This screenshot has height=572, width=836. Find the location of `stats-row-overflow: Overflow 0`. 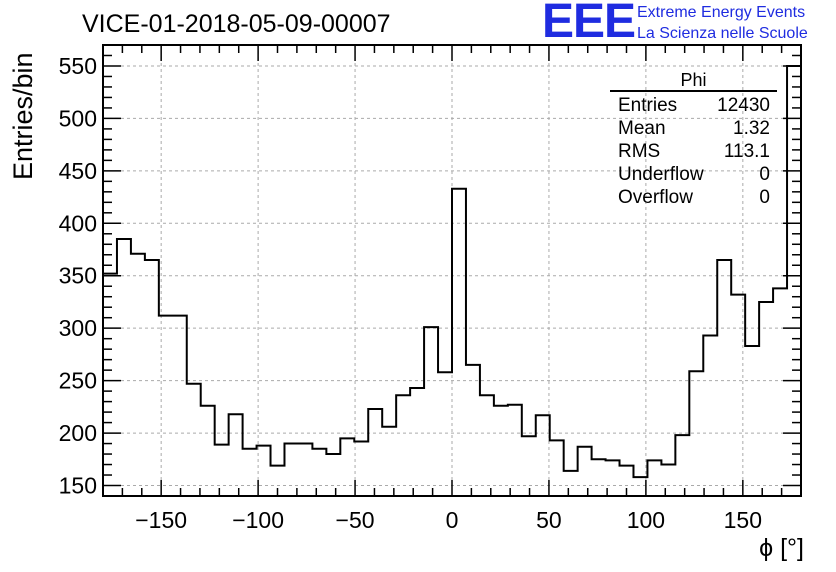

stats-row-overflow: Overflow 0 is located at coordinates (693, 197).